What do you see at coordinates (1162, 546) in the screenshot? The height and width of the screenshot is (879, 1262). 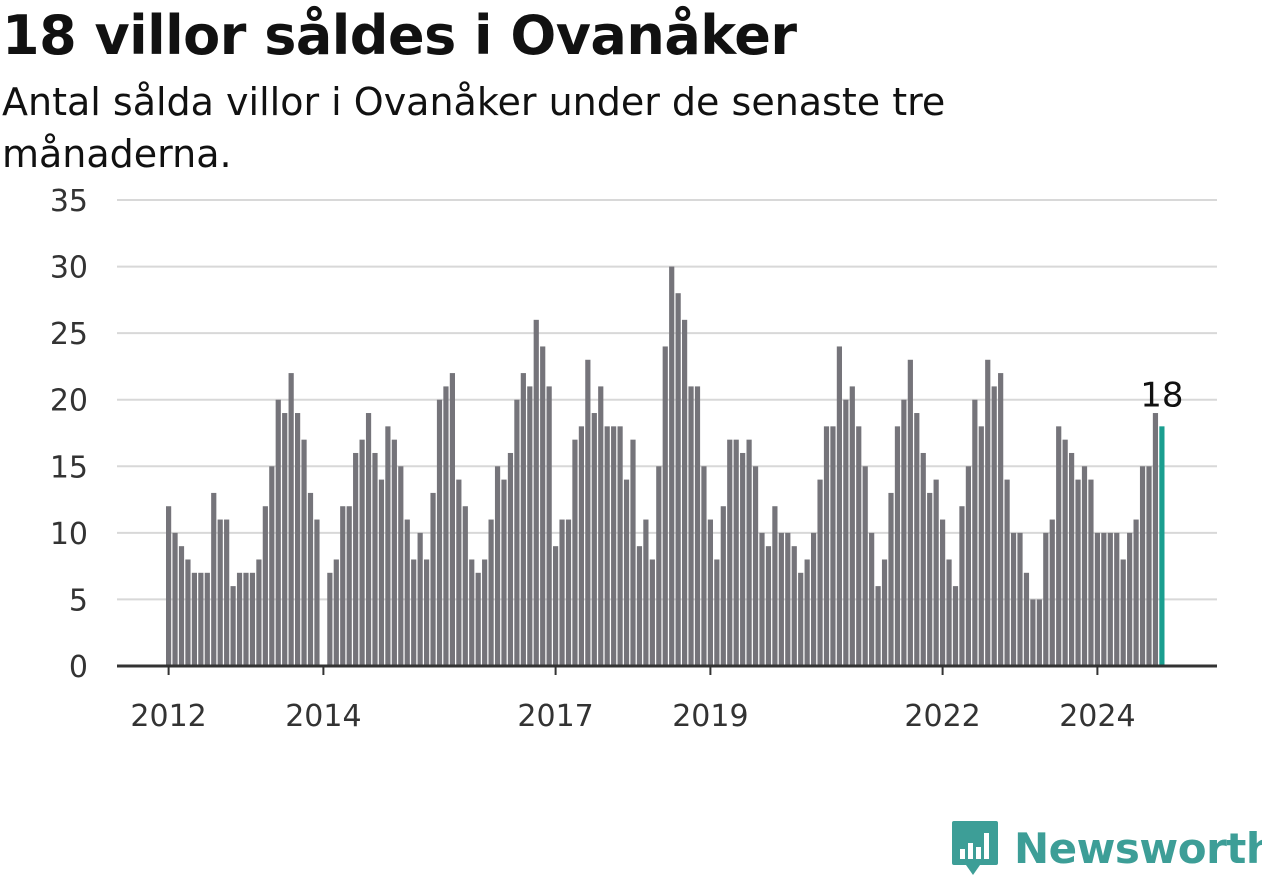 I see `bar-latest` at bounding box center [1162, 546].